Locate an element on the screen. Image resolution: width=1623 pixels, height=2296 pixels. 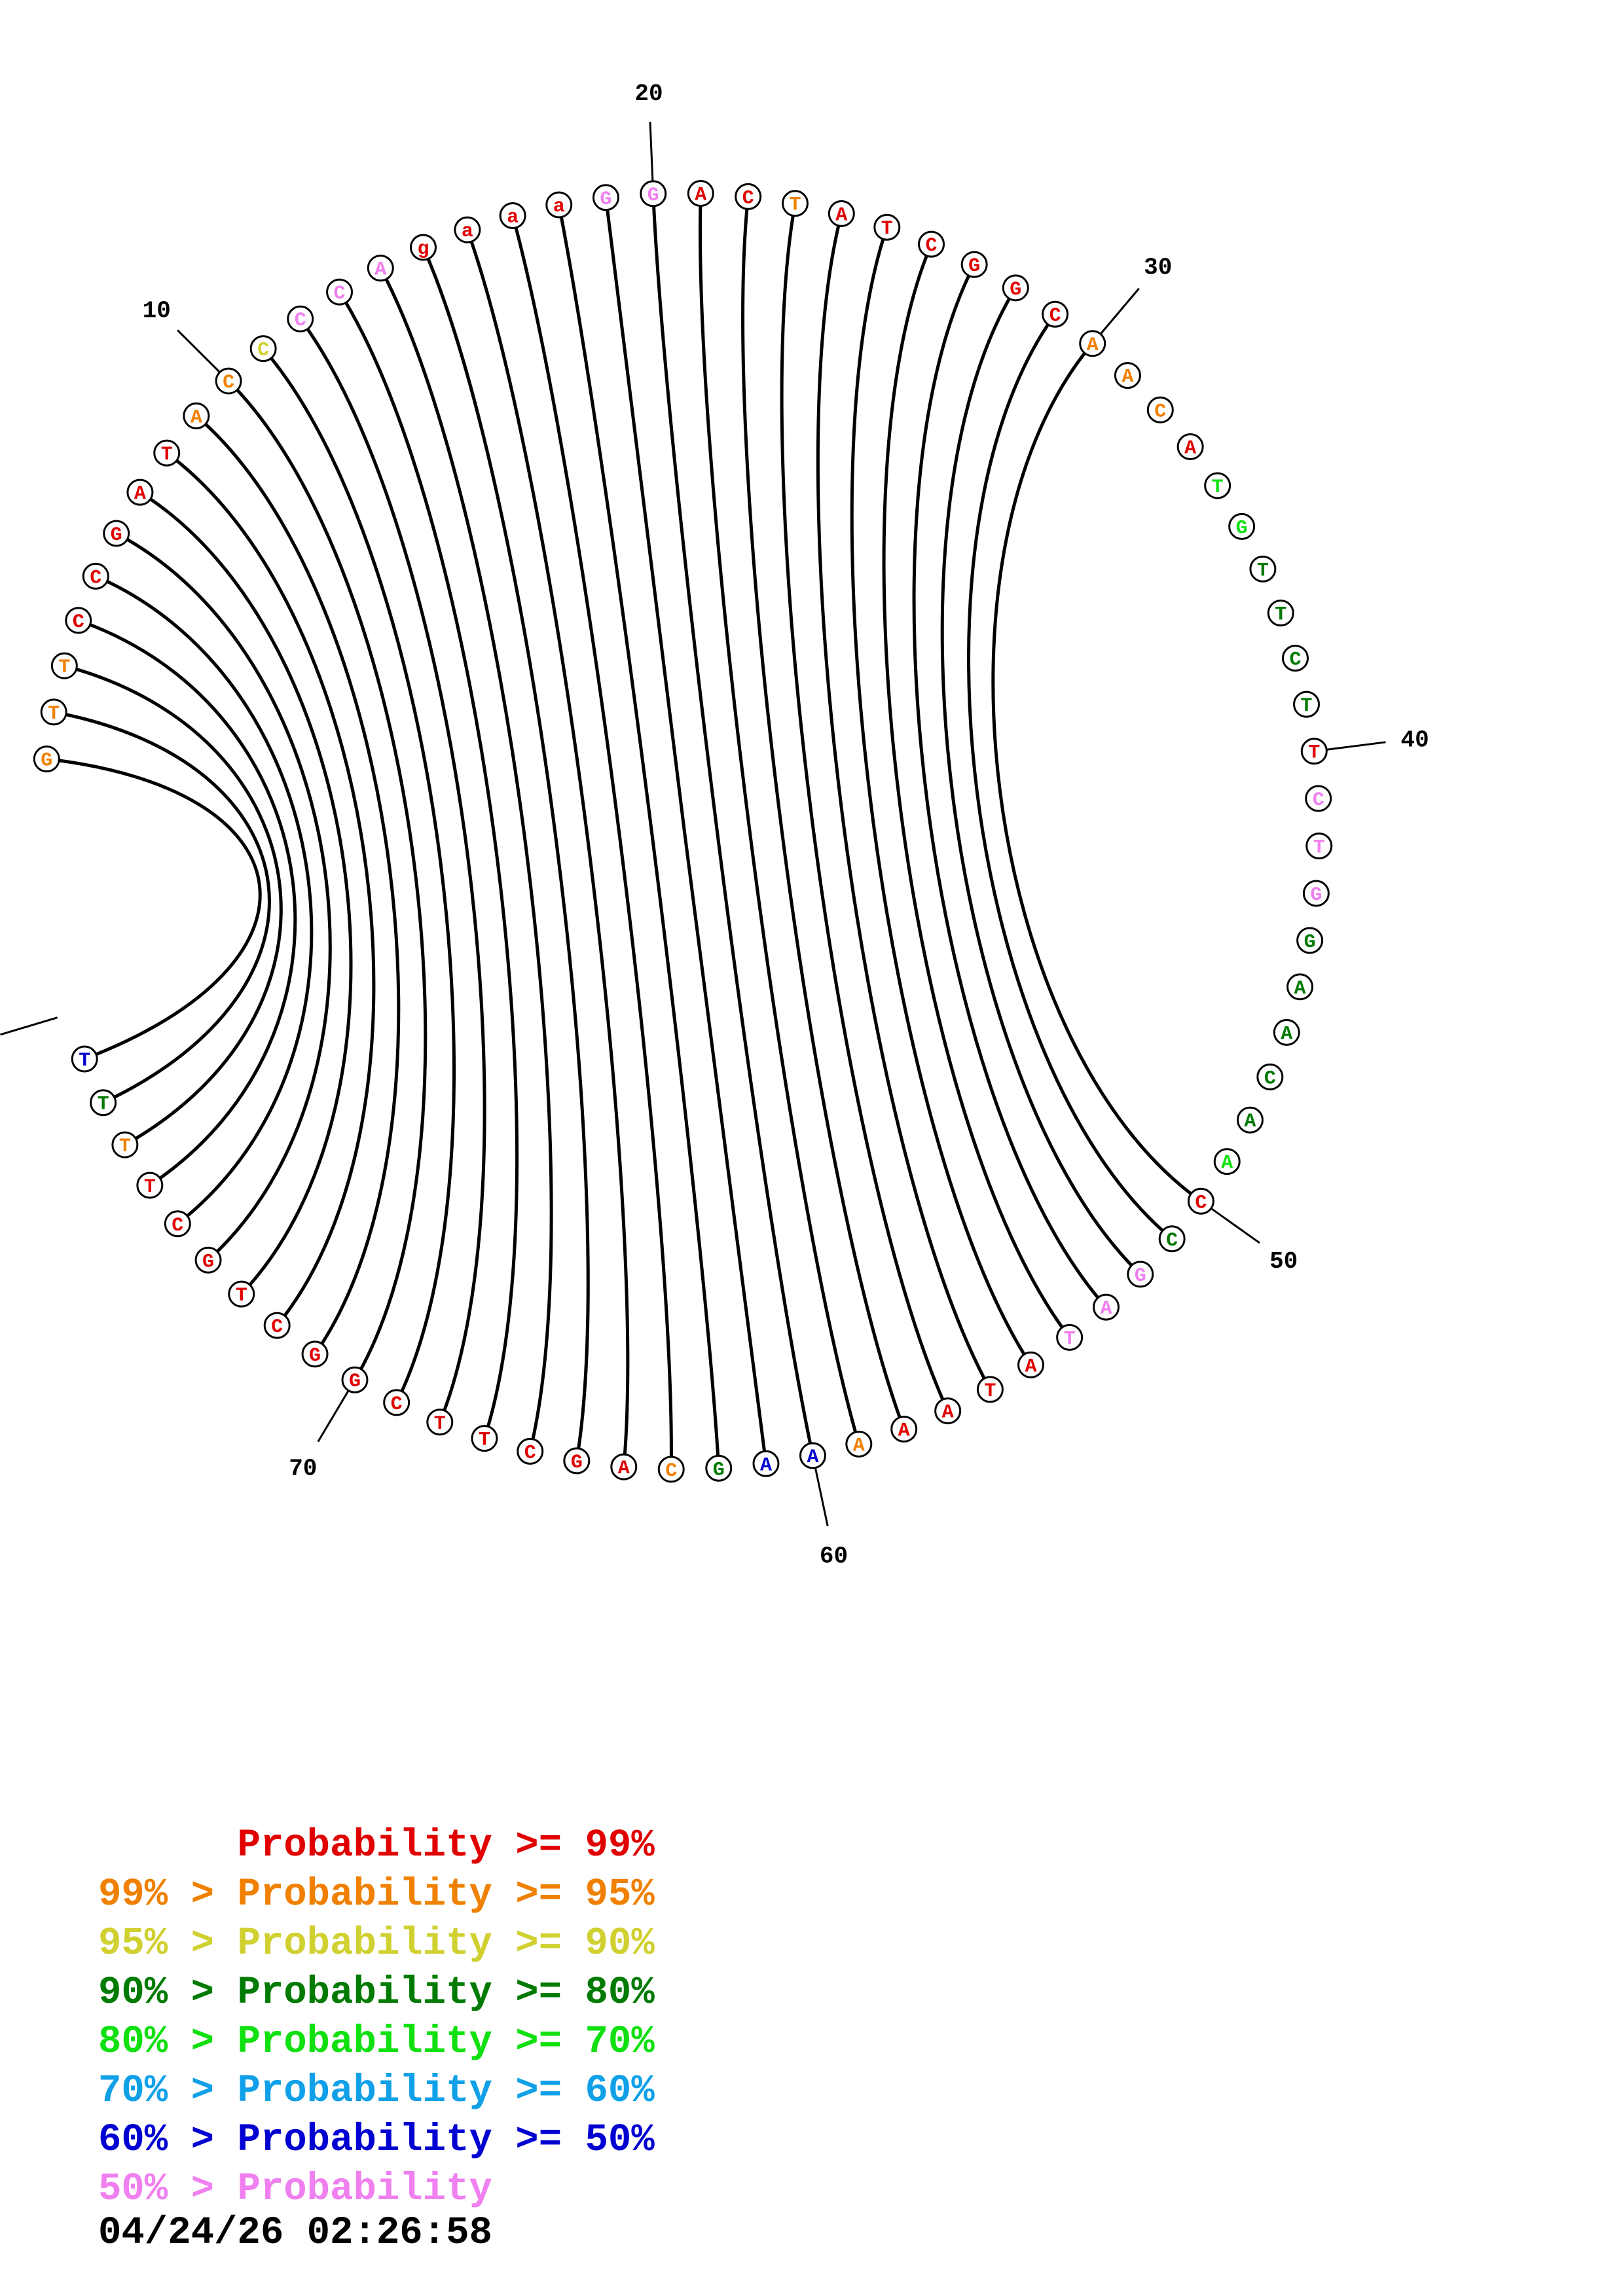
position-label: 40 is located at coordinates (1414, 739).